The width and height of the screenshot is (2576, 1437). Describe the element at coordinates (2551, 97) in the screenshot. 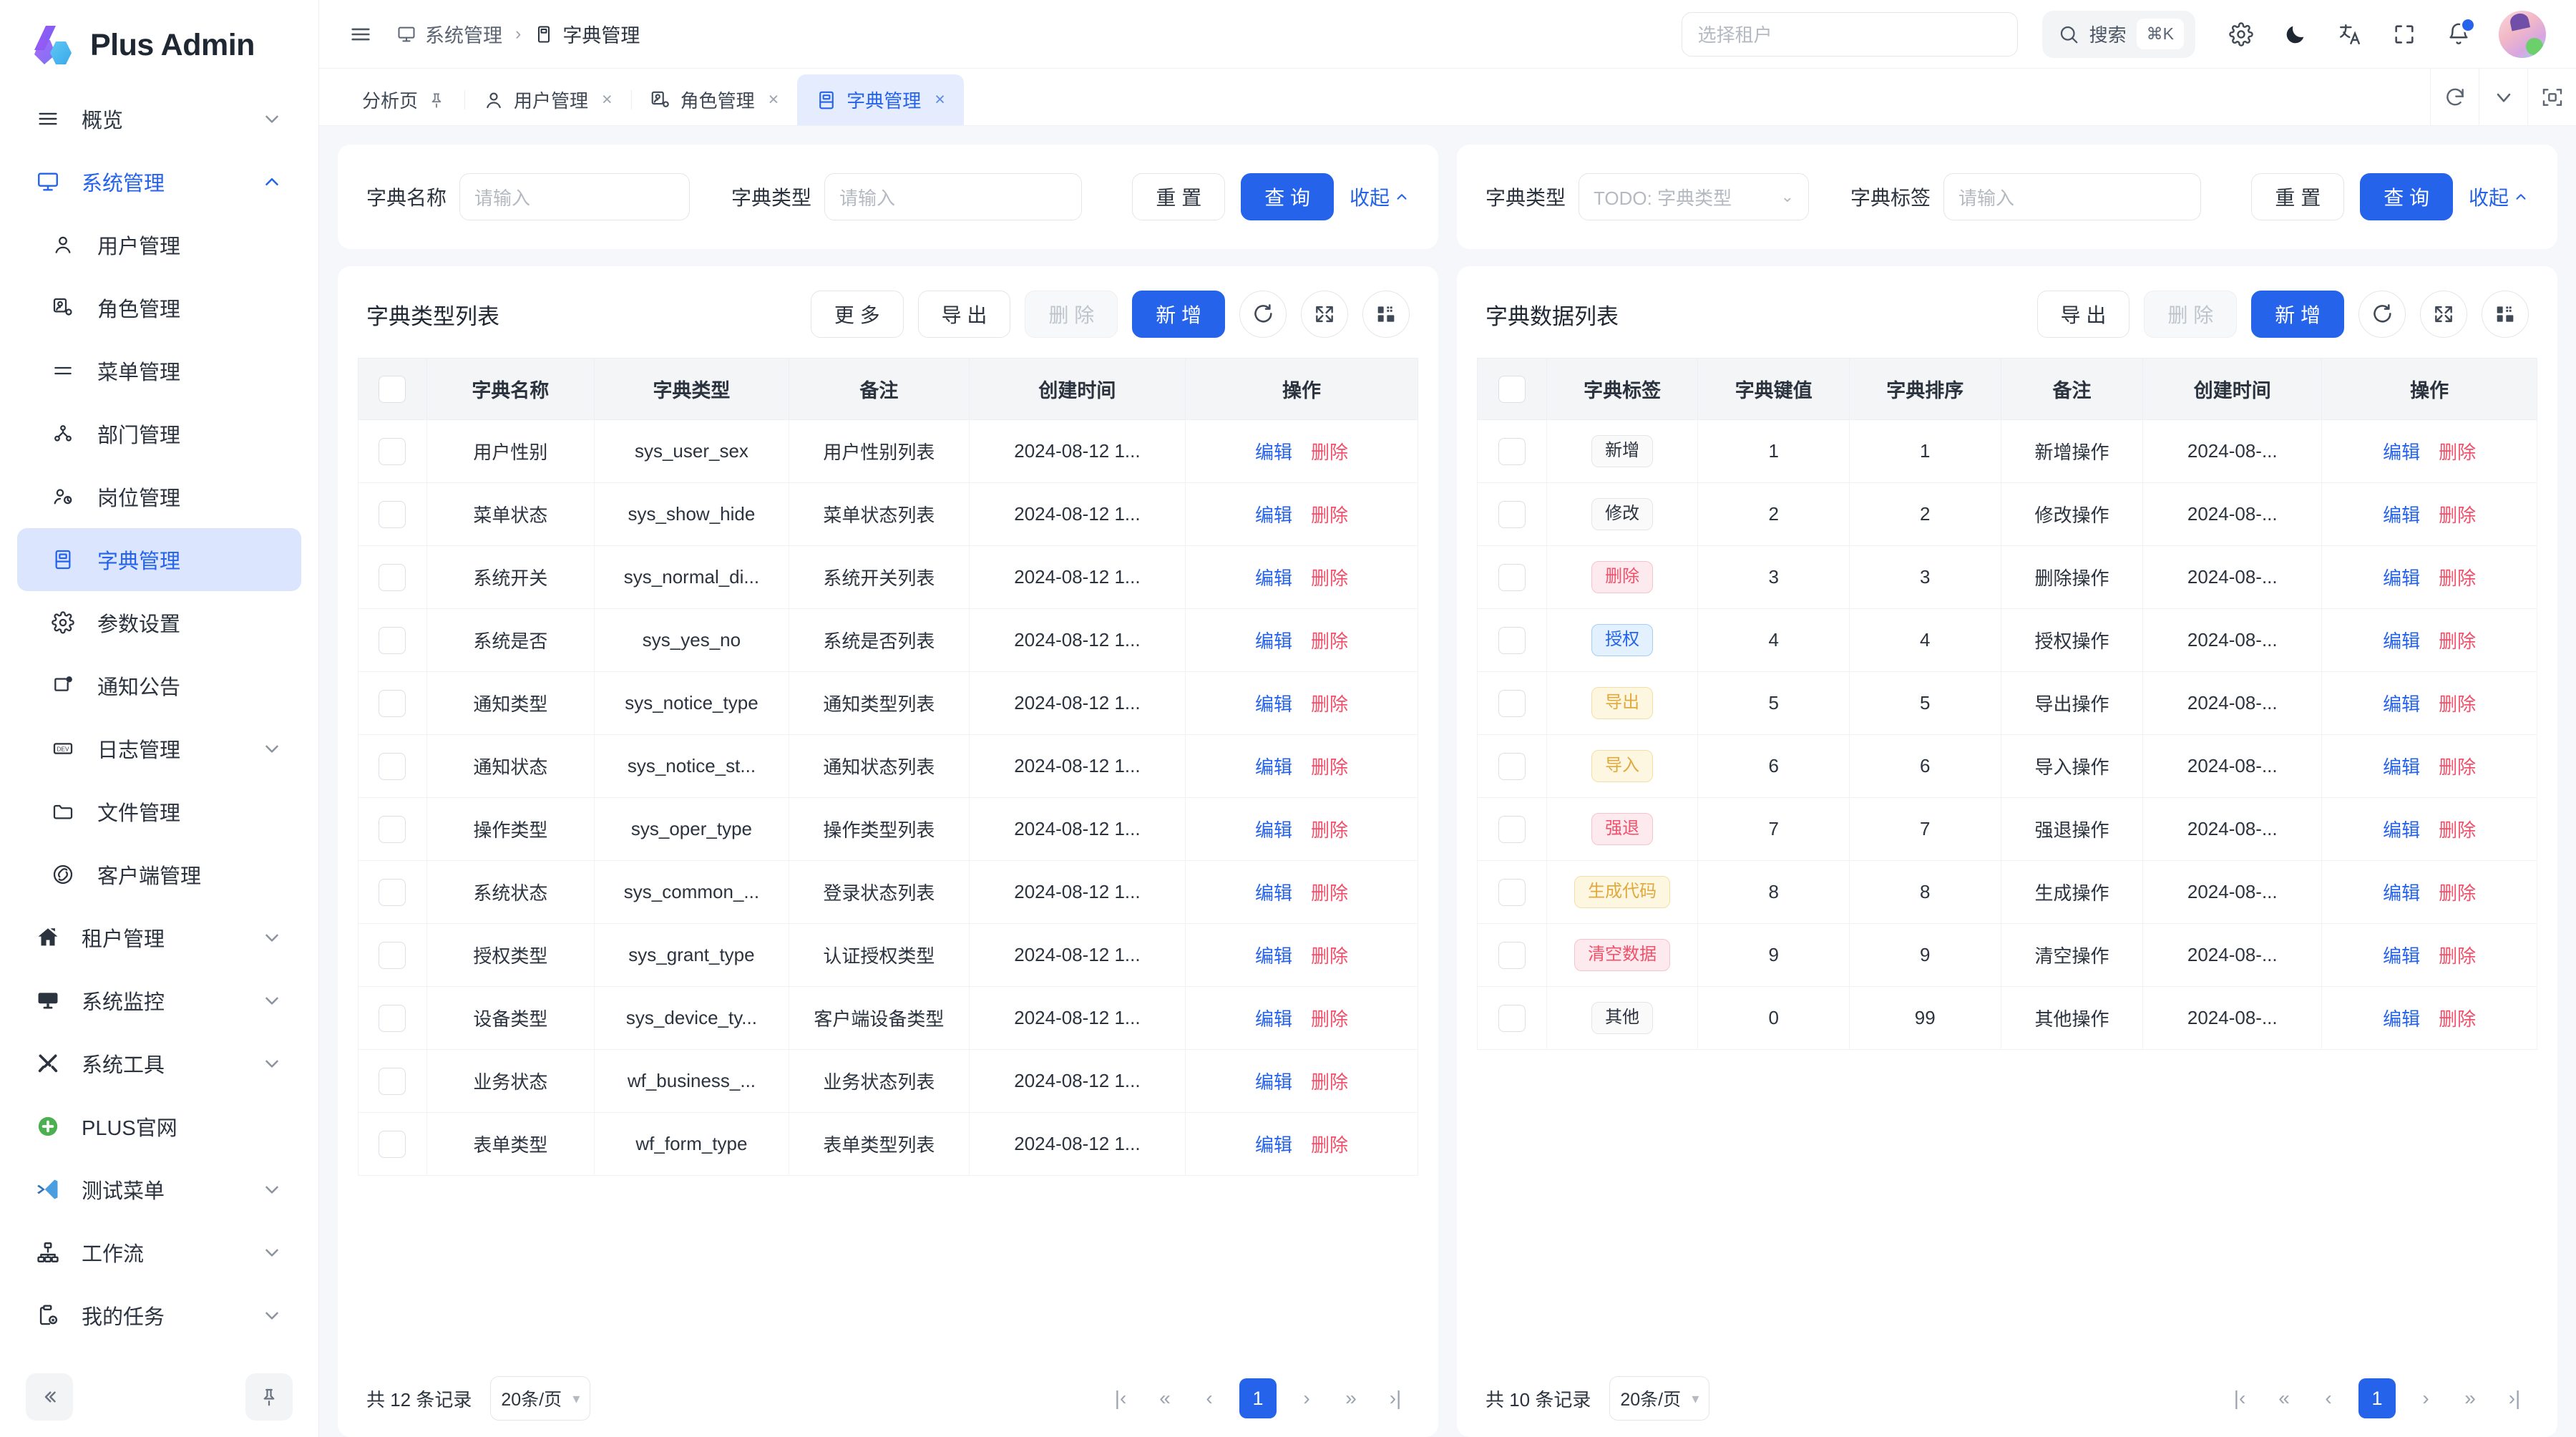

I see `maximize-icon` at that location.